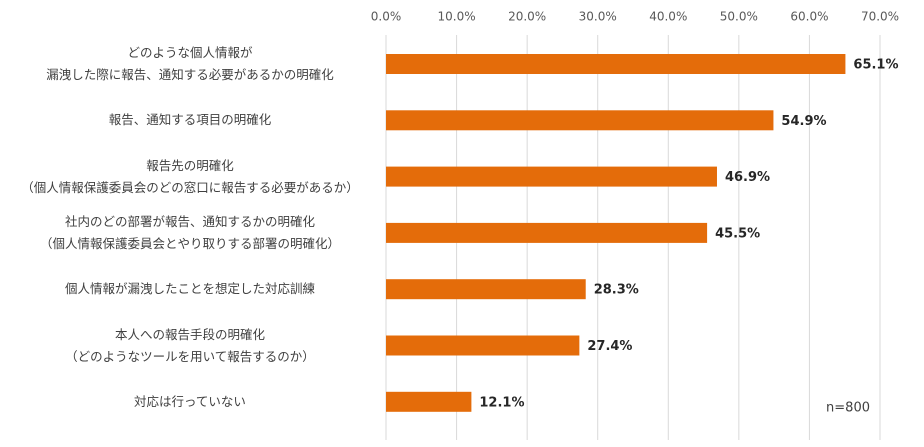 The width and height of the screenshot is (924, 447). What do you see at coordinates (739, 17) in the screenshot?
I see `x-tick-label: 50.0%` at bounding box center [739, 17].